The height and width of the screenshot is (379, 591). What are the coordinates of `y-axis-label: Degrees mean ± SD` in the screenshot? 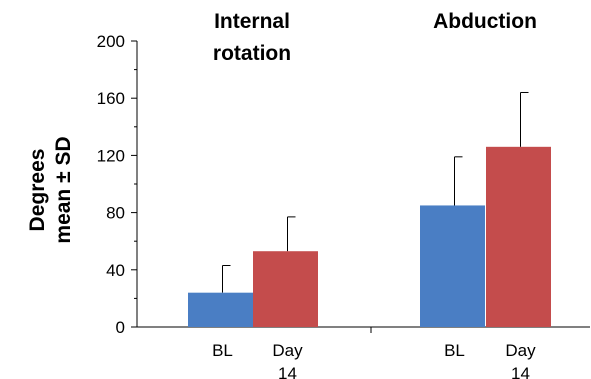 It's located at (50, 189).